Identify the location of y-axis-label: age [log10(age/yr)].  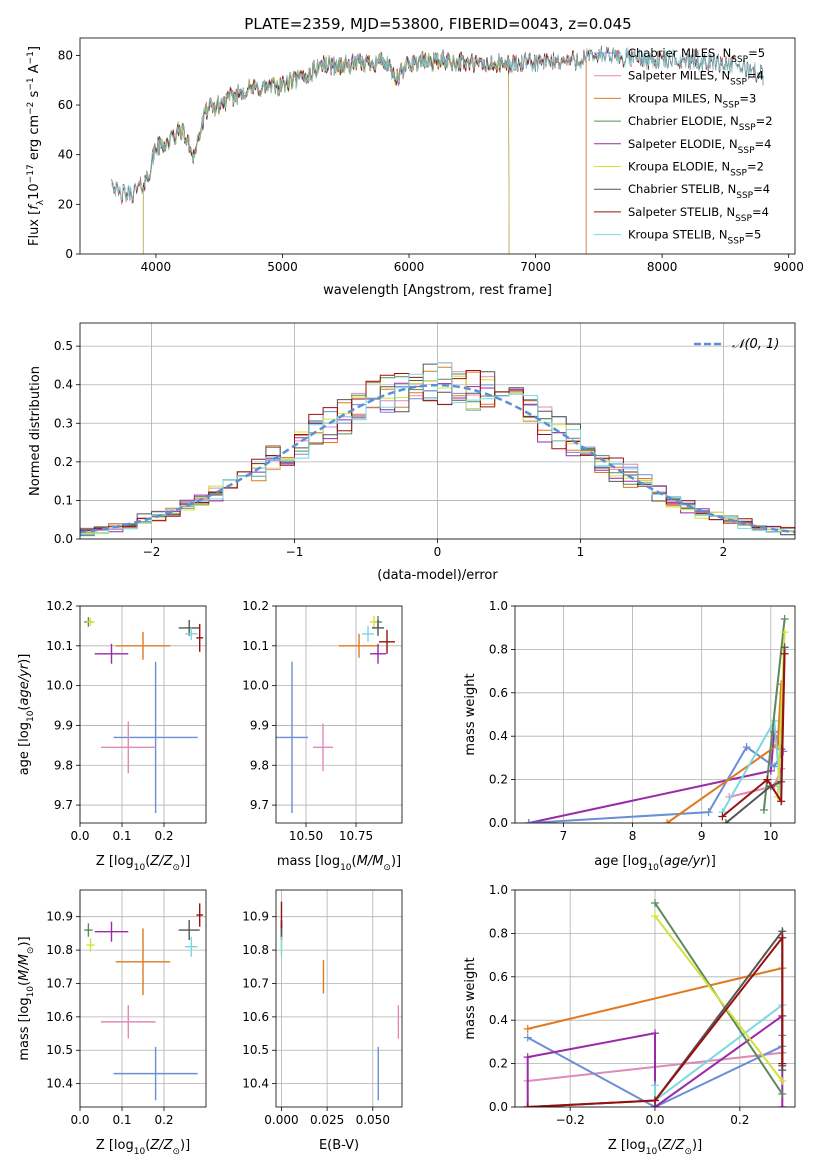
(26, 715).